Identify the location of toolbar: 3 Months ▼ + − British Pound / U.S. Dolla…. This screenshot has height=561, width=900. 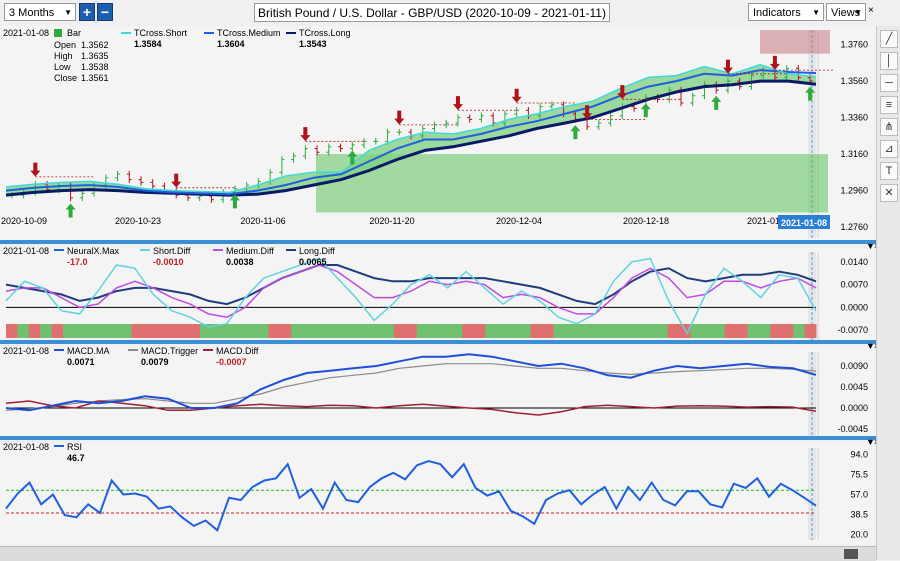
(450, 13).